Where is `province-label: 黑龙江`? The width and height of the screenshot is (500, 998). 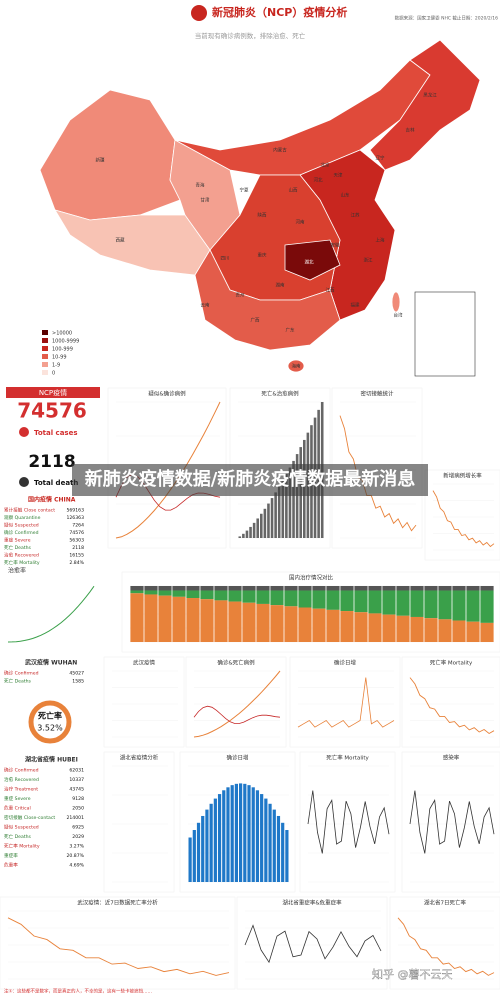 province-label: 黑龙江 is located at coordinates (430, 95).